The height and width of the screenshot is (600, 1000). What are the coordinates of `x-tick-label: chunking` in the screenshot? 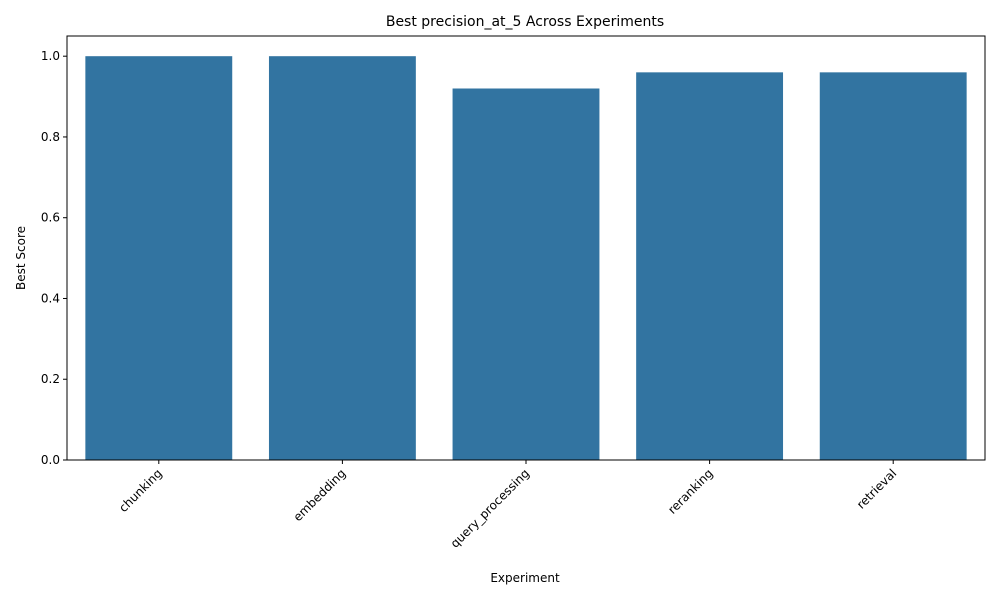 It's located at (140, 490).